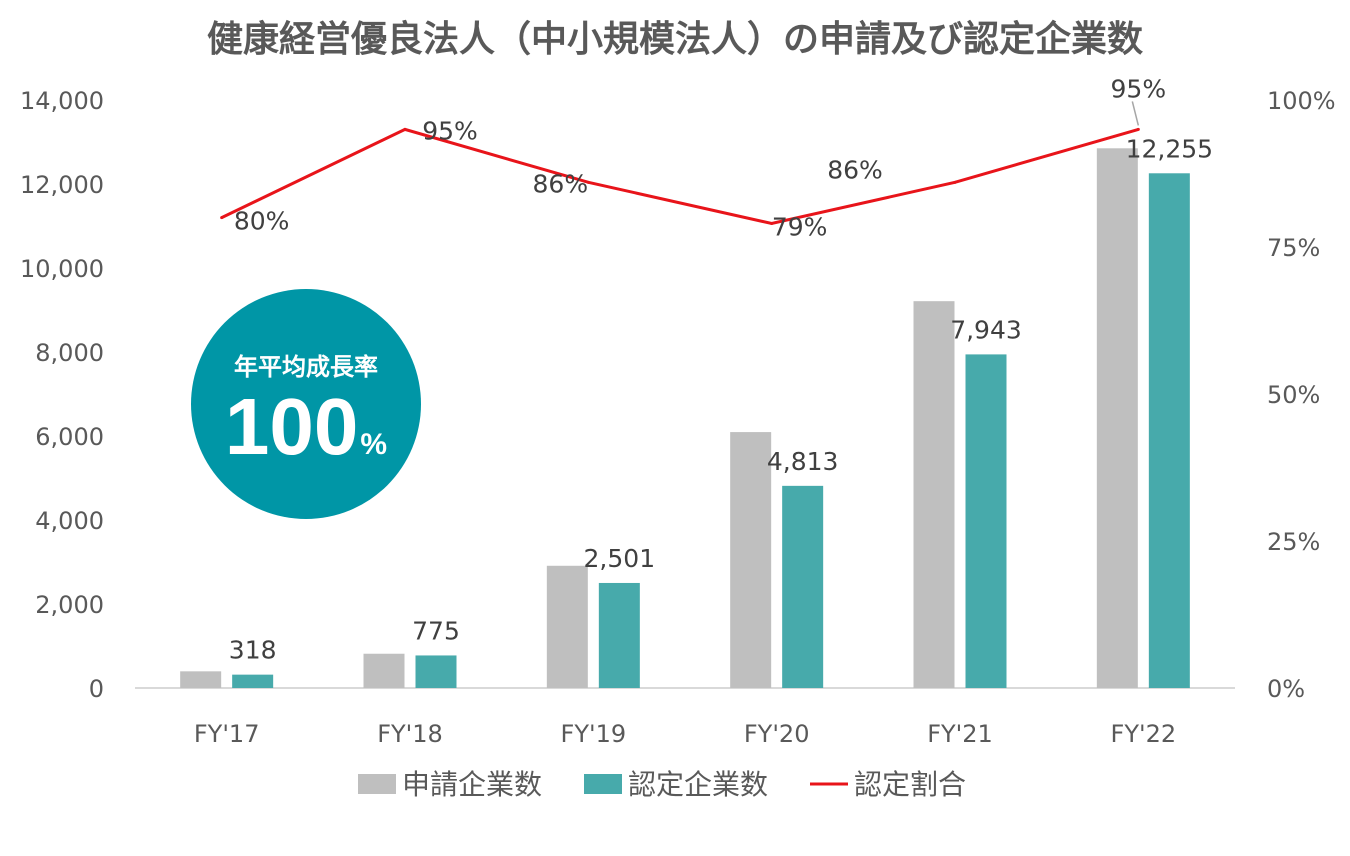  What do you see at coordinates (69, 437) in the screenshot?
I see `y-left-tick-label: 6,000` at bounding box center [69, 437].